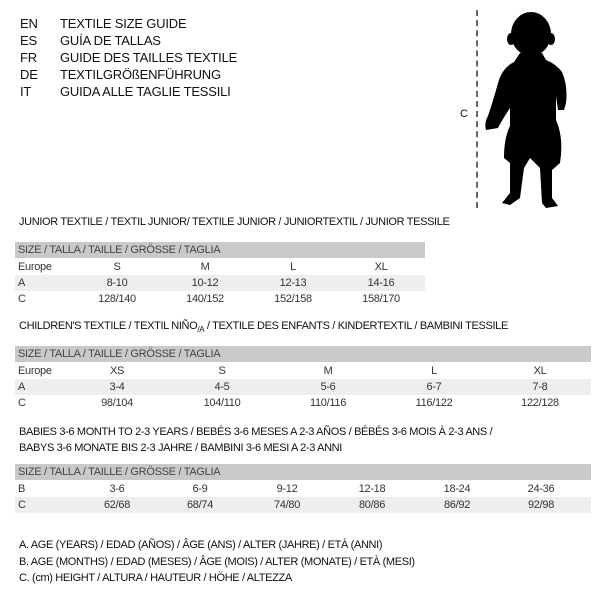  What do you see at coordinates (381, 299) in the screenshot?
I see `cell: 158/170` at bounding box center [381, 299].